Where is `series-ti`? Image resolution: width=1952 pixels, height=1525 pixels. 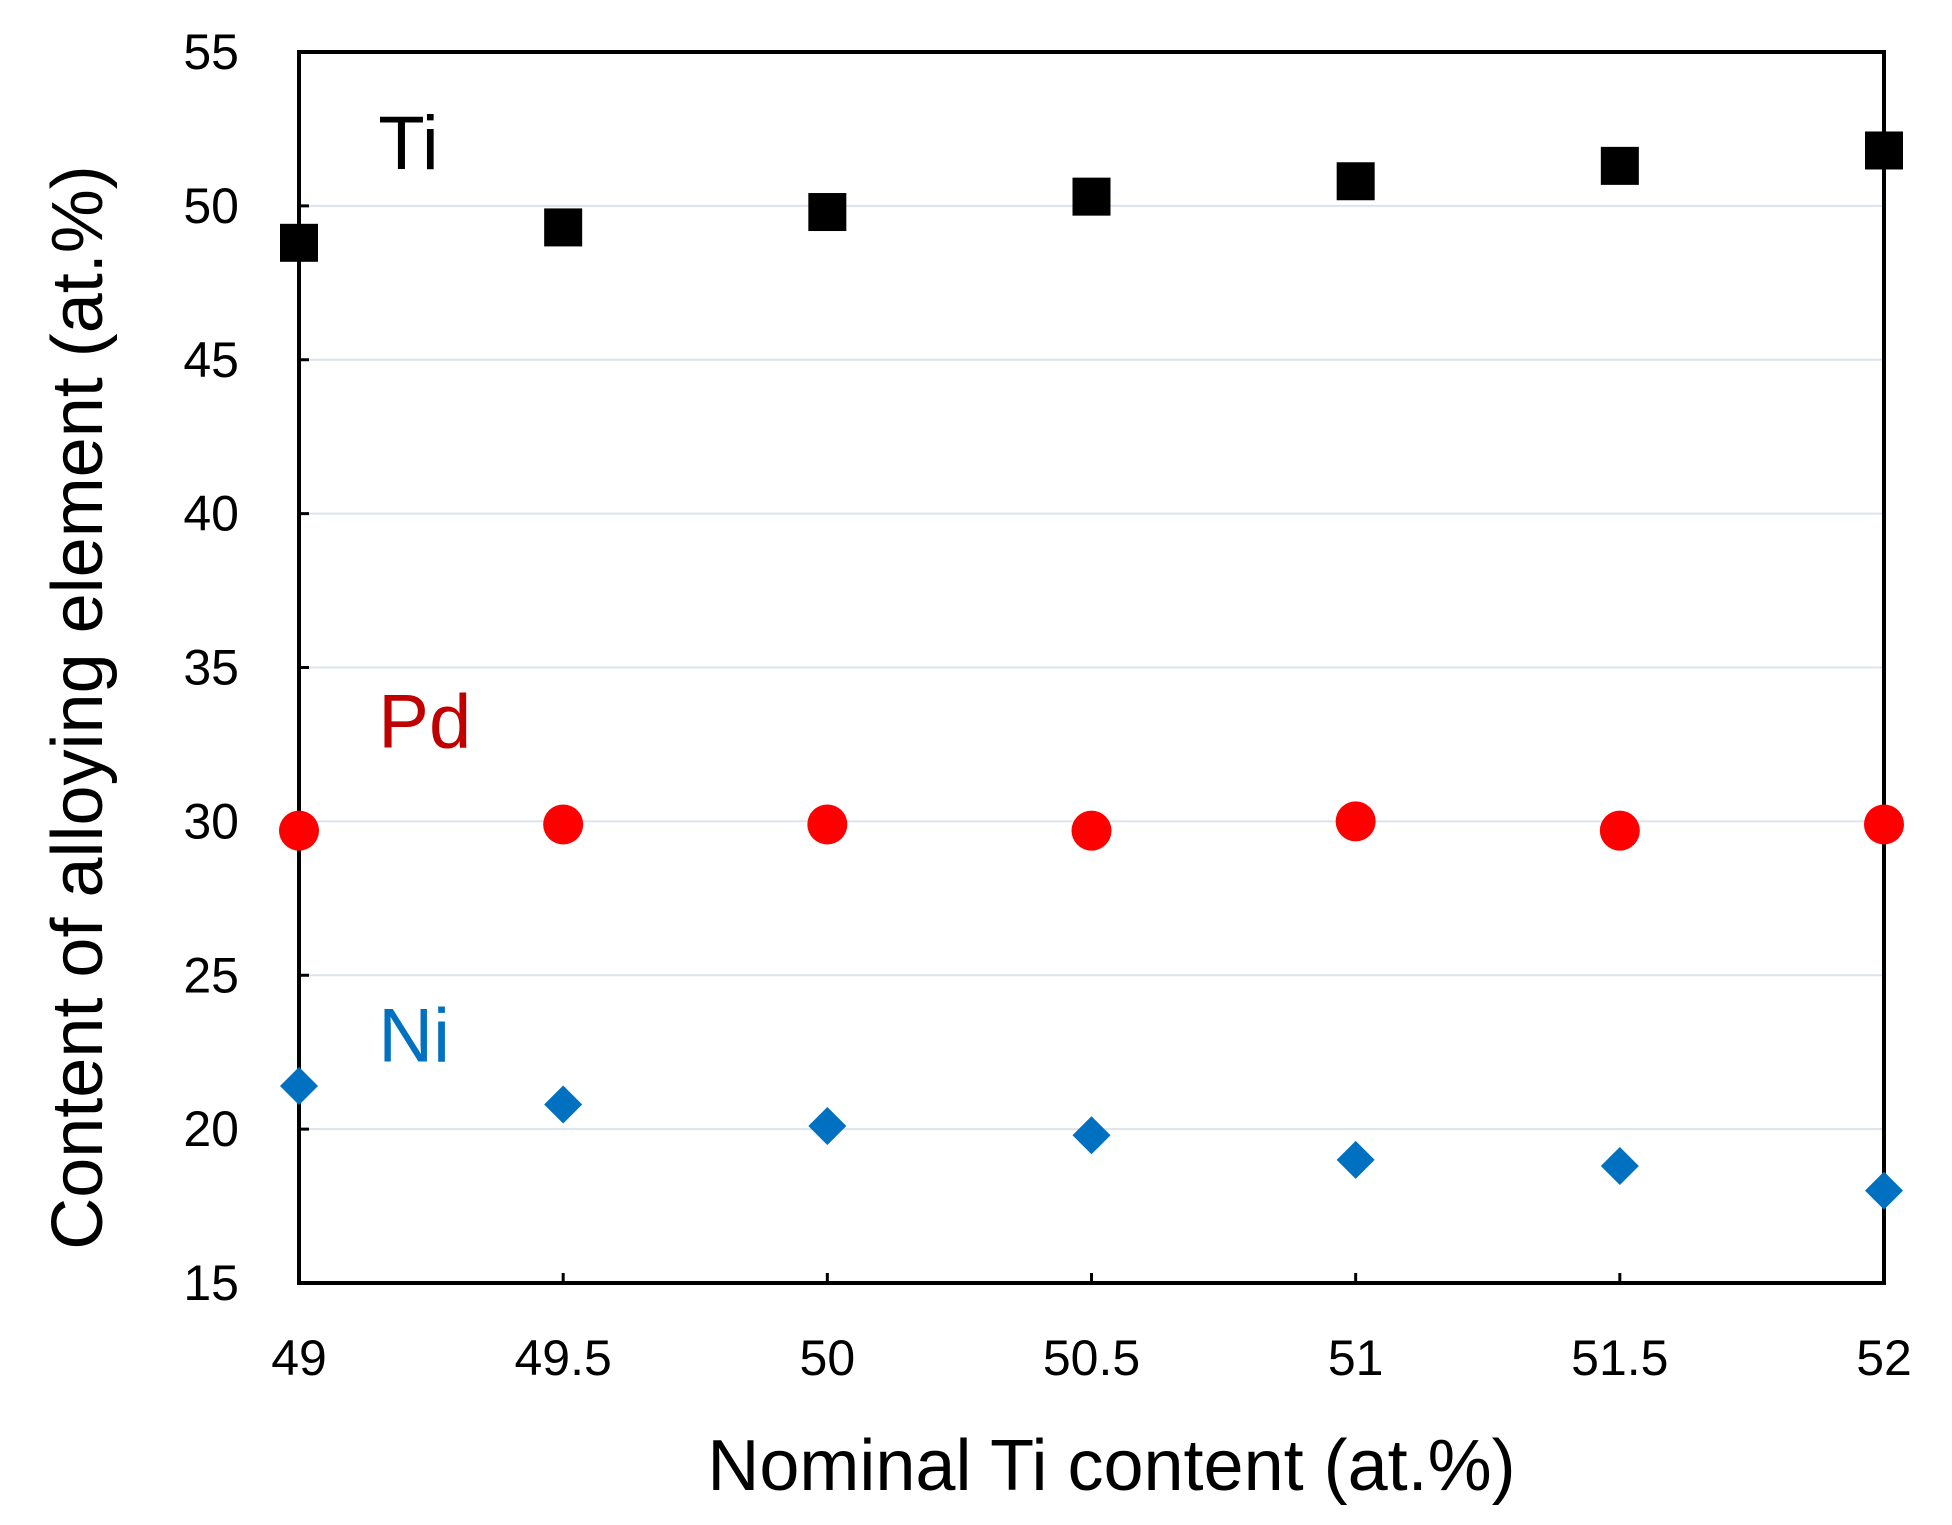 series-ti is located at coordinates (1091, 196).